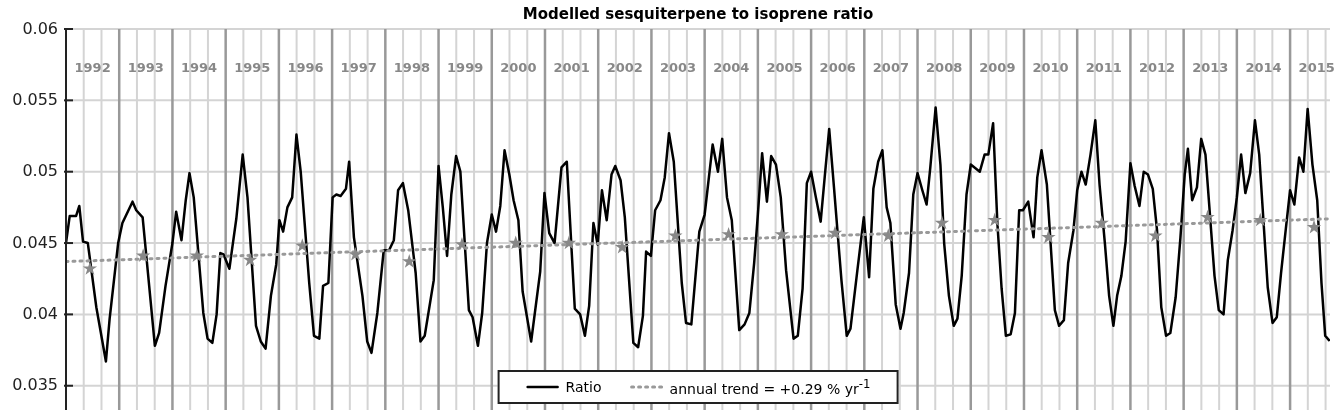 The image size is (1334, 416). What do you see at coordinates (252, 68) in the screenshot?
I see `x-tick-label: 1995` at bounding box center [252, 68].